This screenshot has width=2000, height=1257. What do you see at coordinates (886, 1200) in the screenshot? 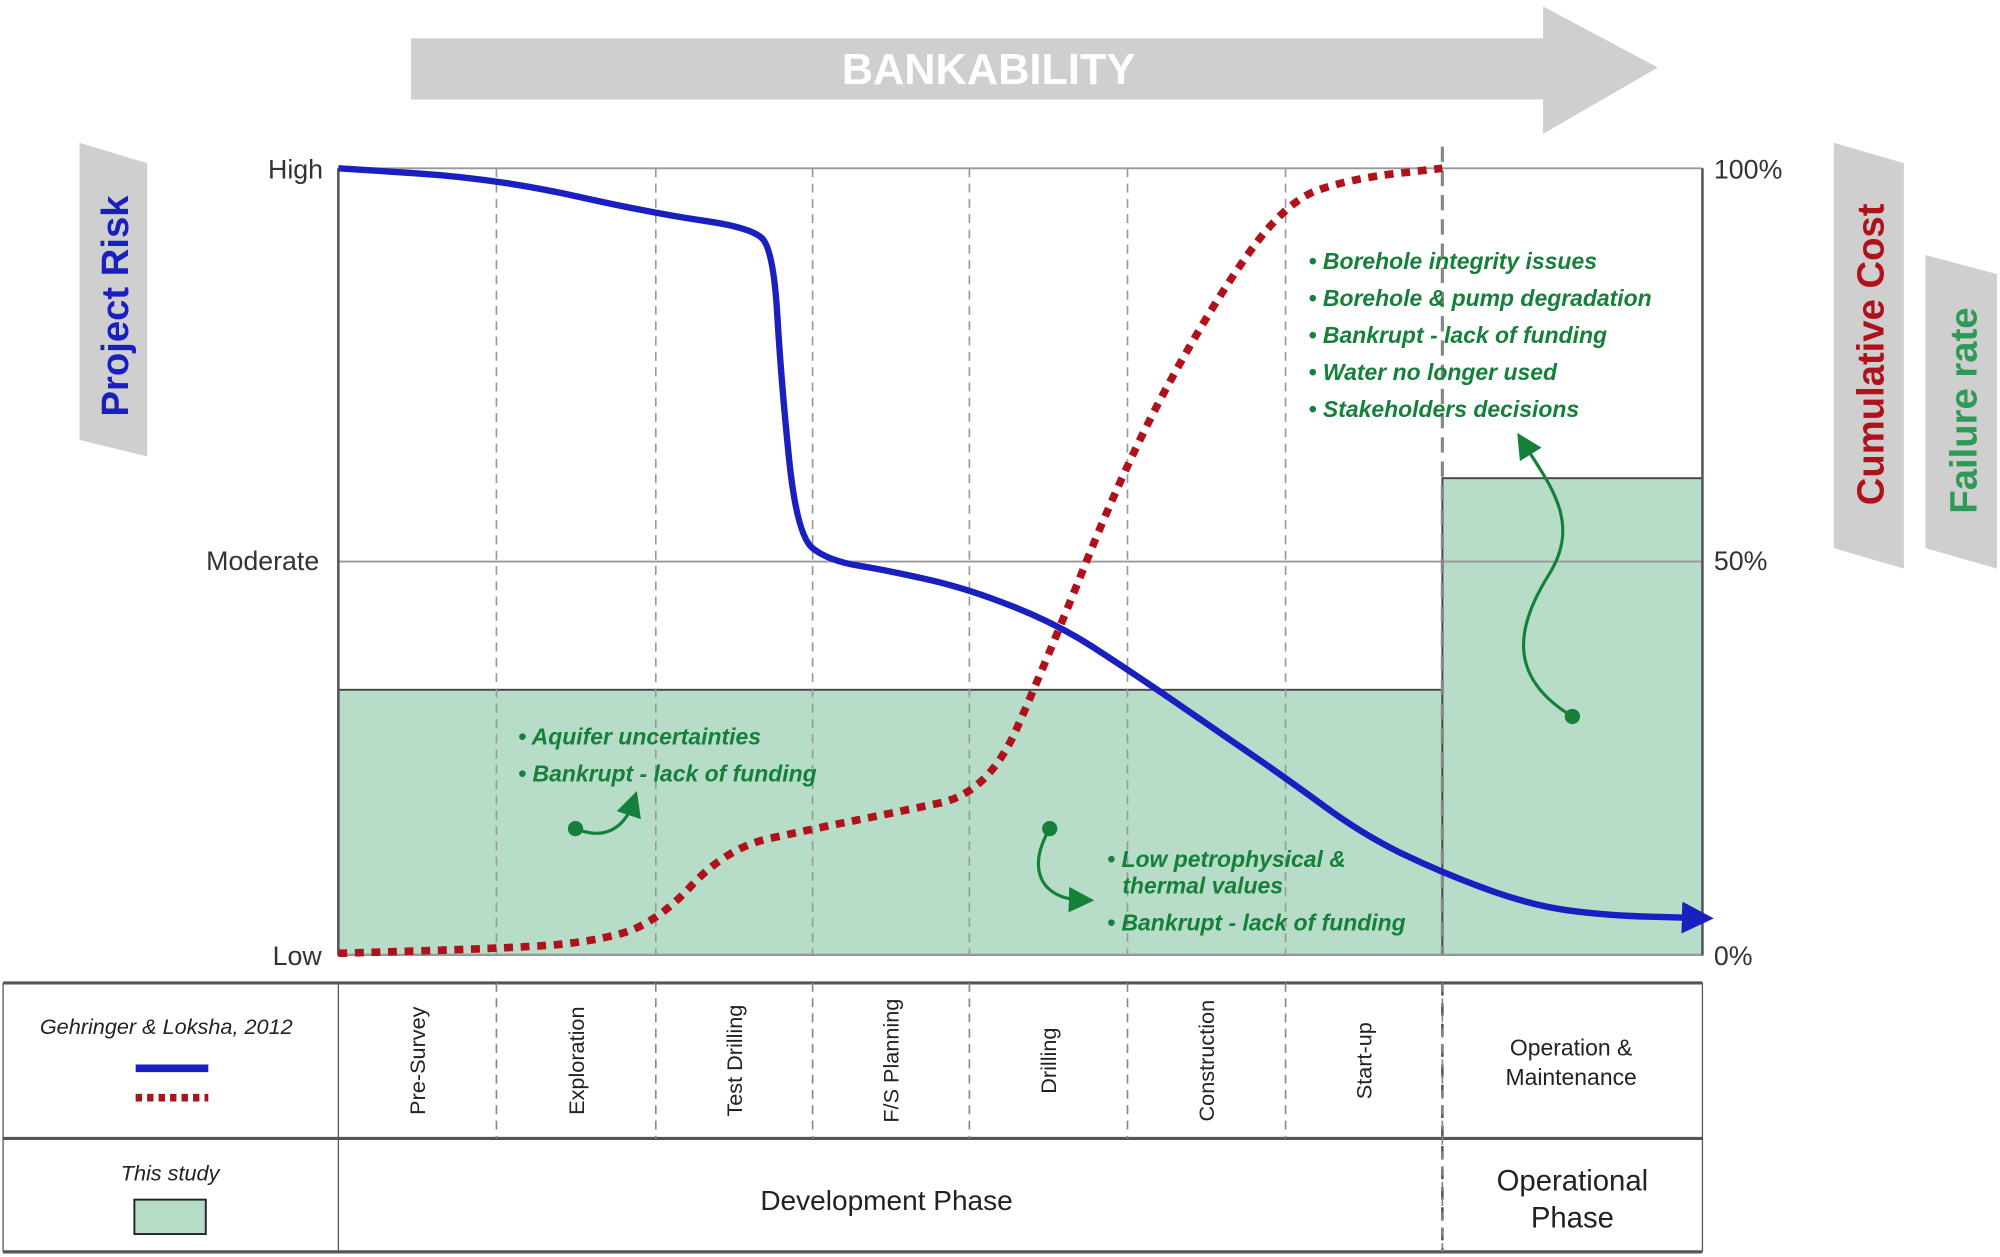
I see `development-phase-label: Development Phase` at bounding box center [886, 1200].